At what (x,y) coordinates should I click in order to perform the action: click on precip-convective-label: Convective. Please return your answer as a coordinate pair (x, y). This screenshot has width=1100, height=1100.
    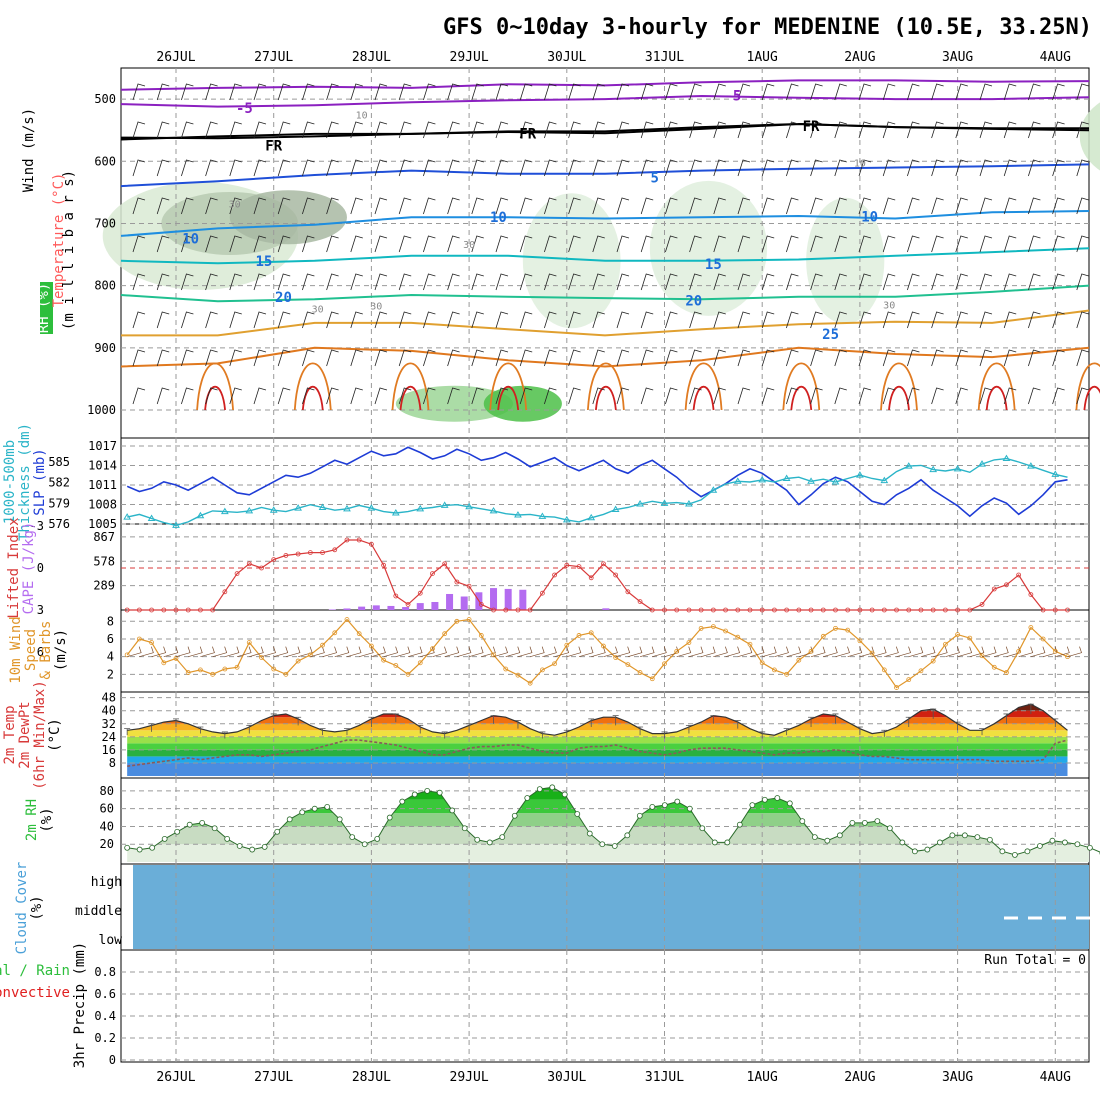
    Looking at the image, I should click on (35, 993).